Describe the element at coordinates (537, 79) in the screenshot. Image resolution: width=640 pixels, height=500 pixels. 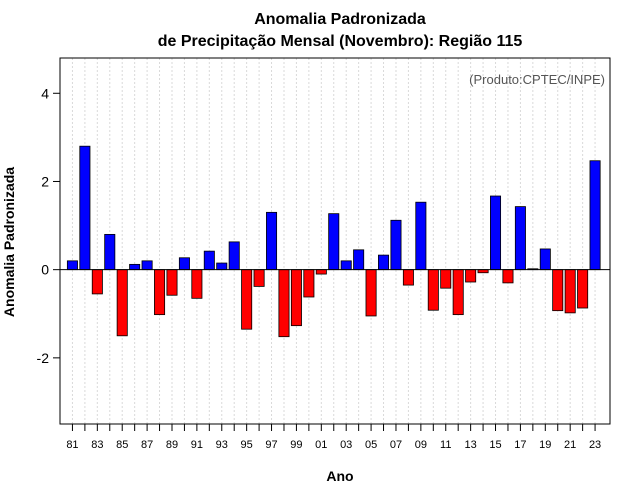
I see `source-annotation: (Produto:CPTEC/INPE)` at that location.